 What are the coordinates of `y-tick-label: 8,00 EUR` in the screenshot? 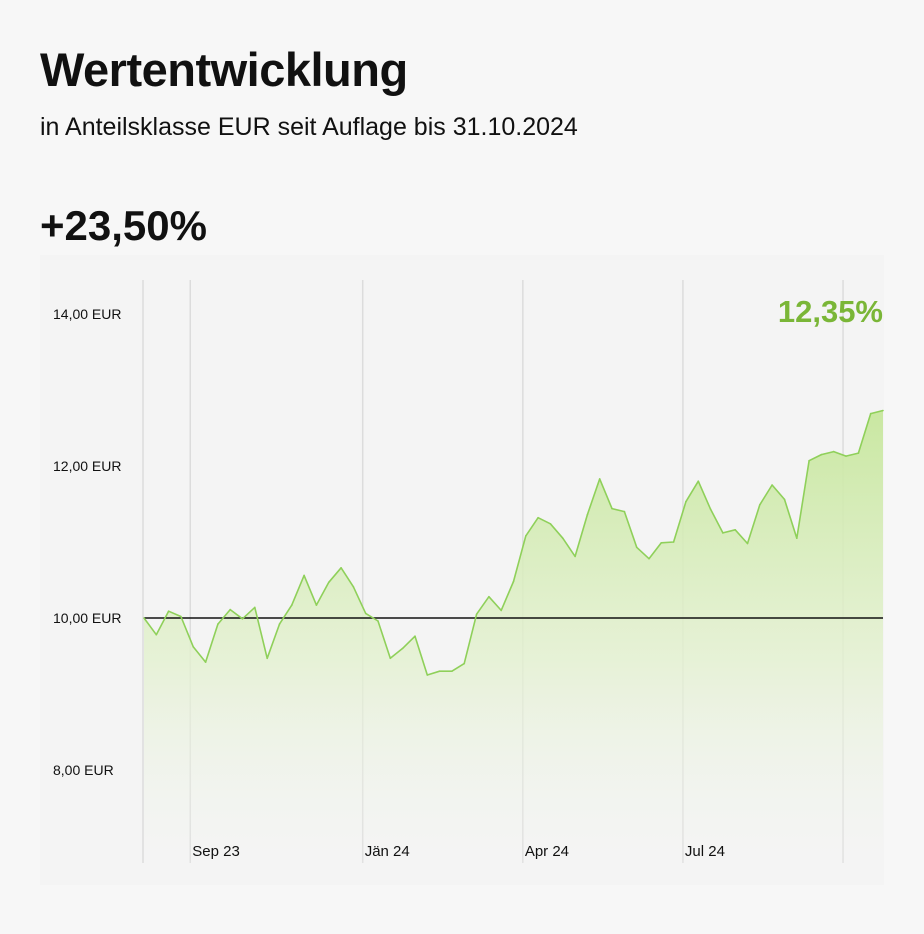 It's located at (83, 770).